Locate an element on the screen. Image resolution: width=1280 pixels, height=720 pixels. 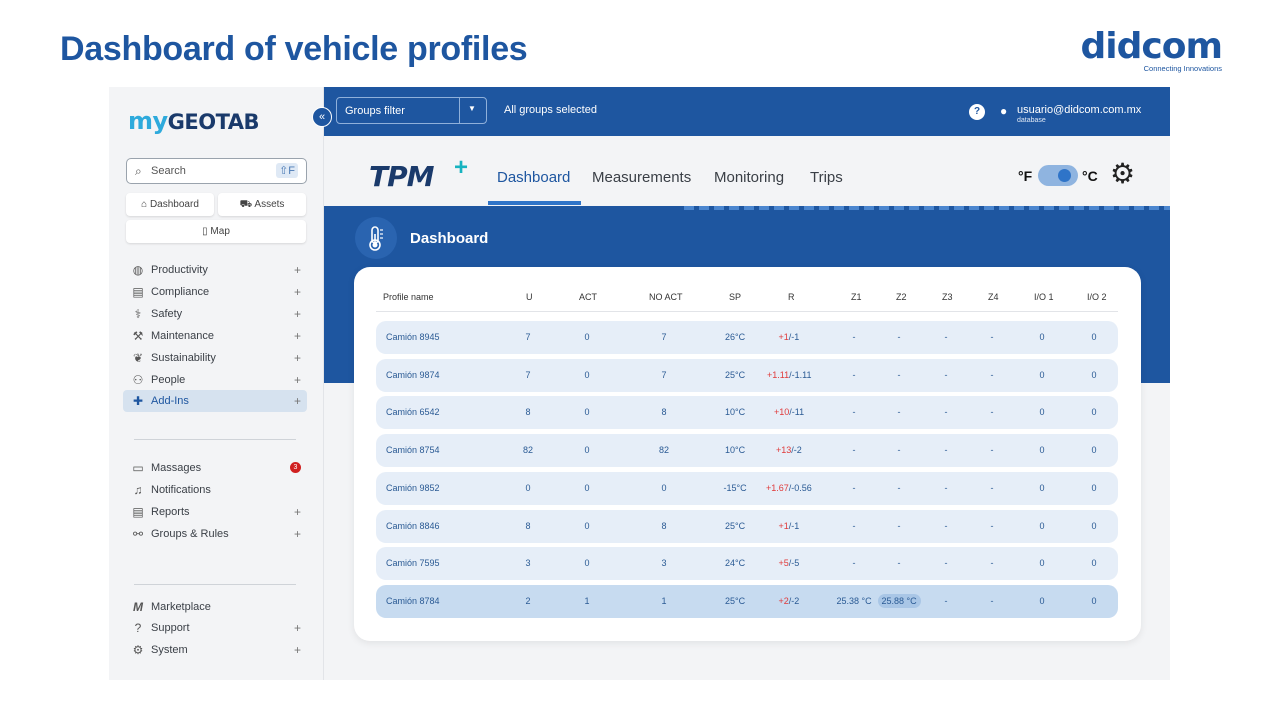
table-row: Camión 7595 3 0 3 24°C +5/-5 - - - - 0 0 is located at coordinates (747, 564).